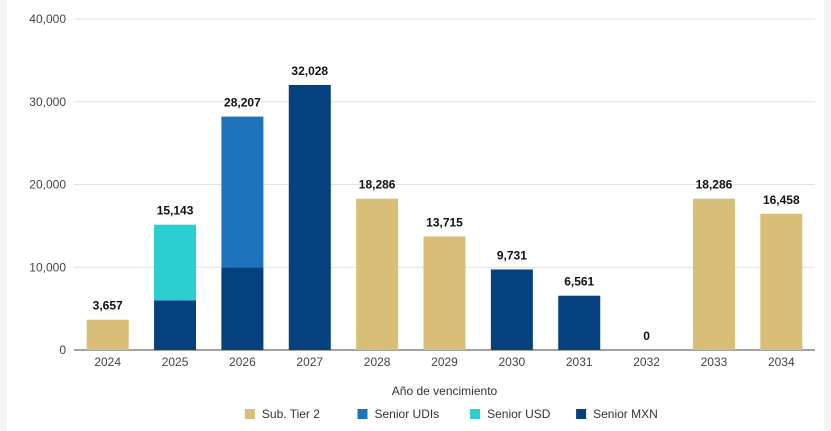  Describe the element at coordinates (175, 362) in the screenshot. I see `x-tick-label: 2025` at that location.